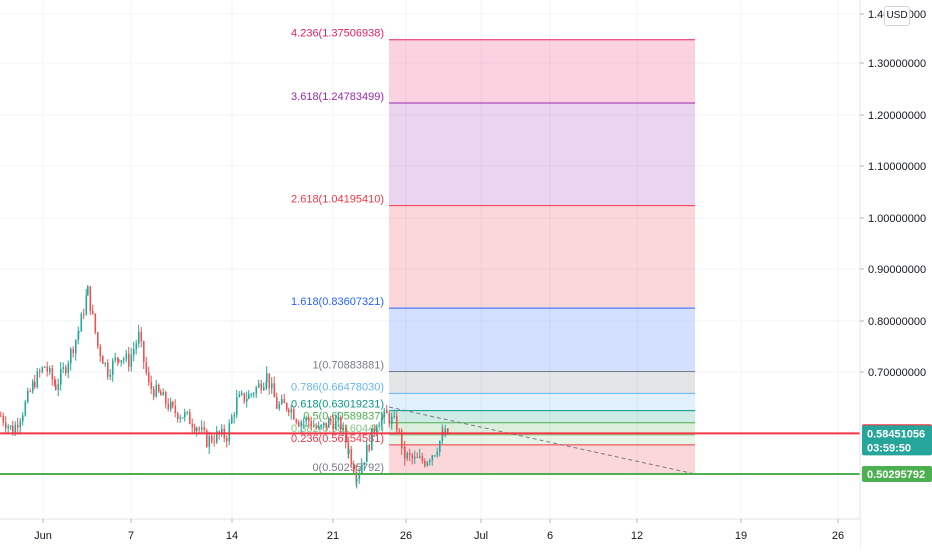 This screenshot has height=555, width=932. I want to click on fib-level-label: 1.618(0.83607321), so click(337, 302).